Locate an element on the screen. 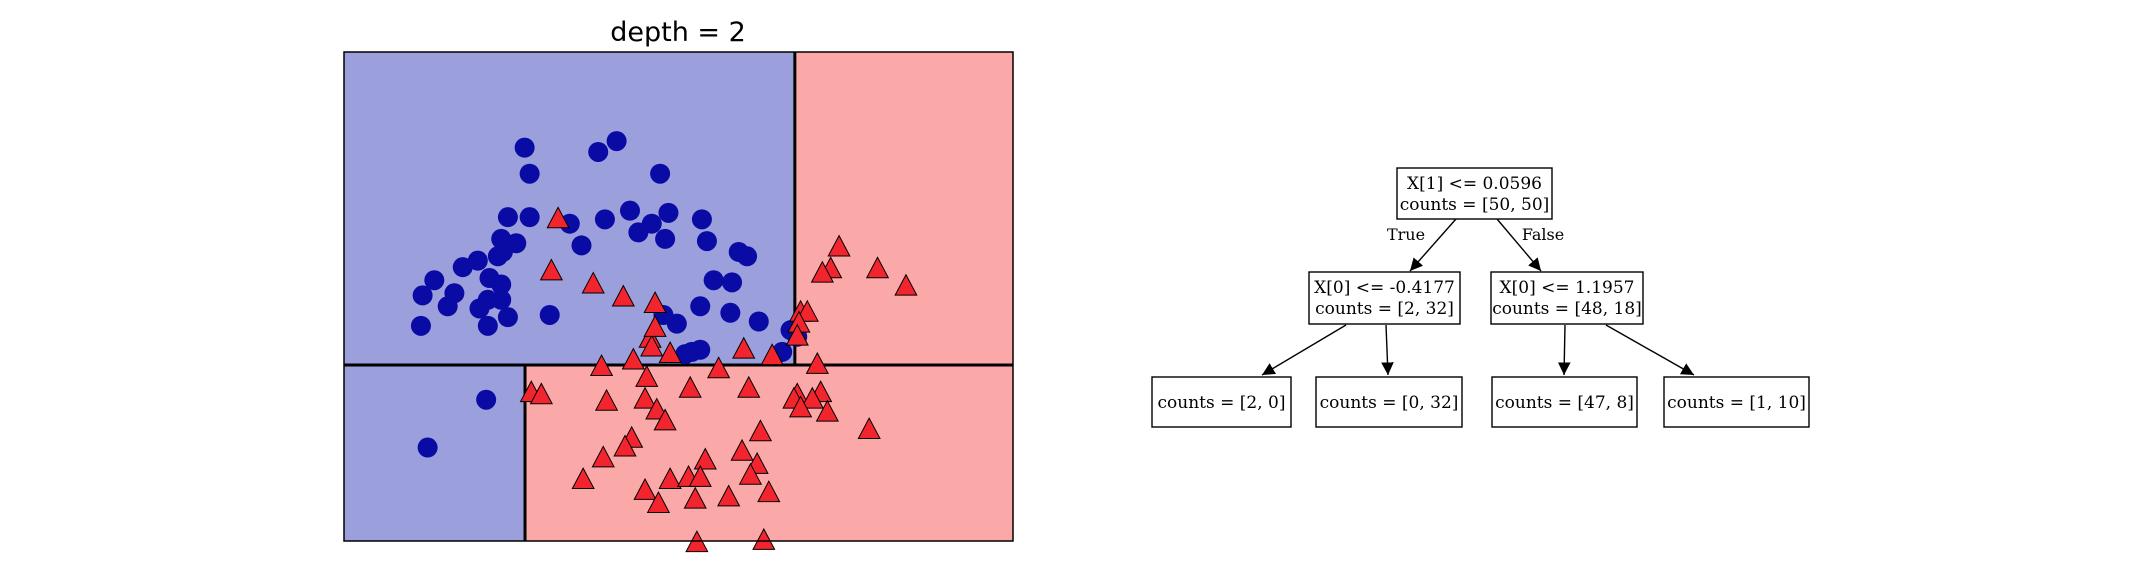 This screenshot has height=566, width=2136. tree-leaf-rr: counts = [1, 10] is located at coordinates (1736, 402).